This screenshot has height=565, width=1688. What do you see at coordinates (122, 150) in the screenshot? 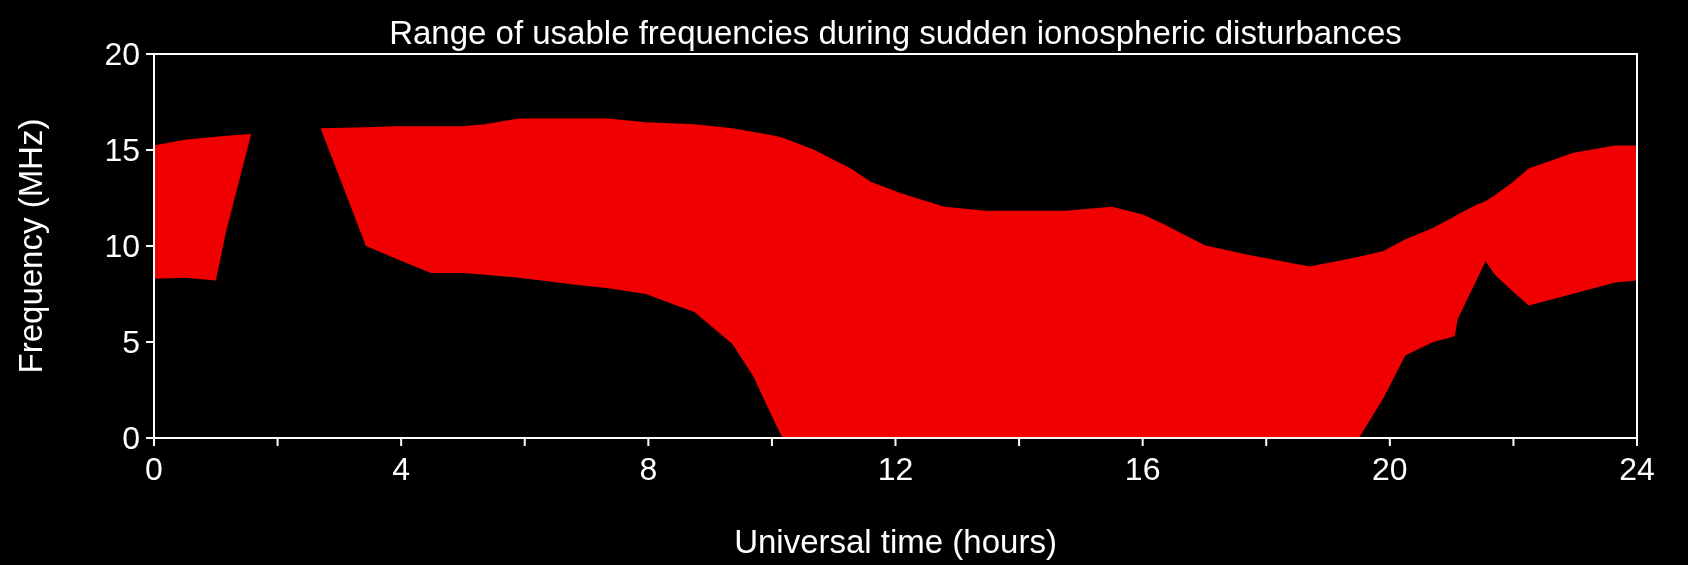
I see `y-tick-label: 15` at bounding box center [122, 150].